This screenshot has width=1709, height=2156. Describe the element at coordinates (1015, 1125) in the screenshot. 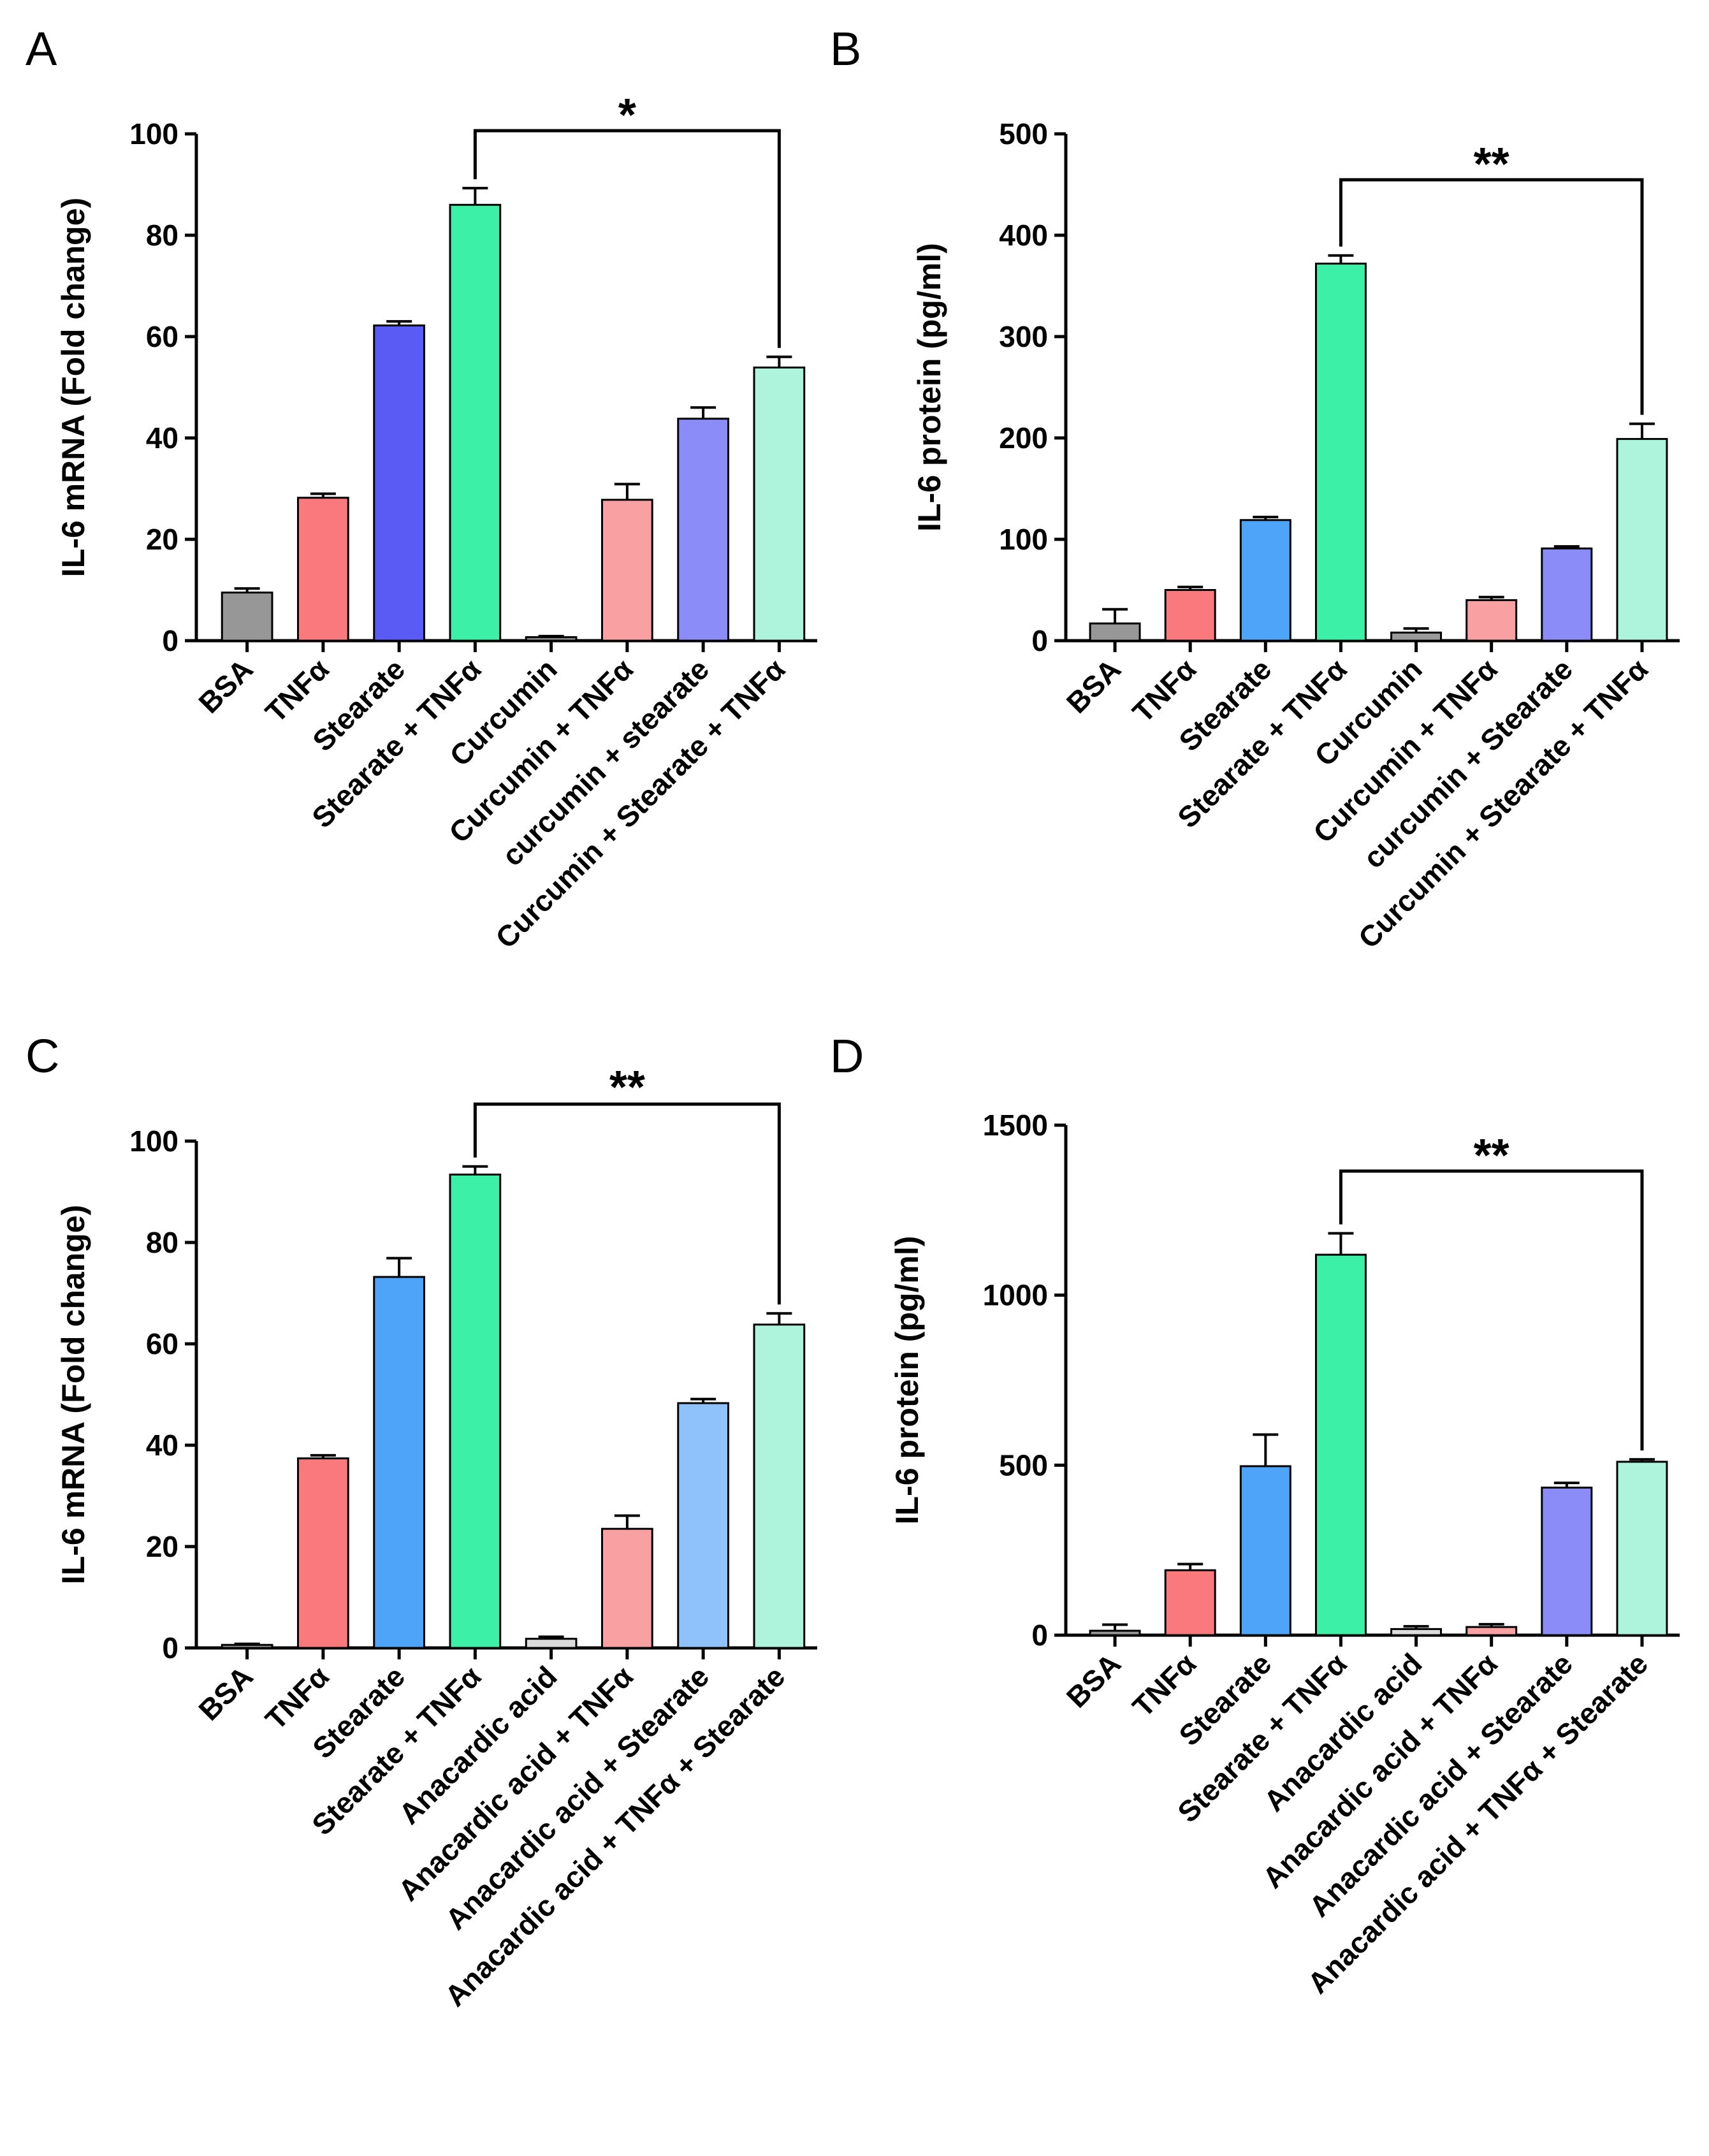

I see `y-tick-label: 1500` at that location.